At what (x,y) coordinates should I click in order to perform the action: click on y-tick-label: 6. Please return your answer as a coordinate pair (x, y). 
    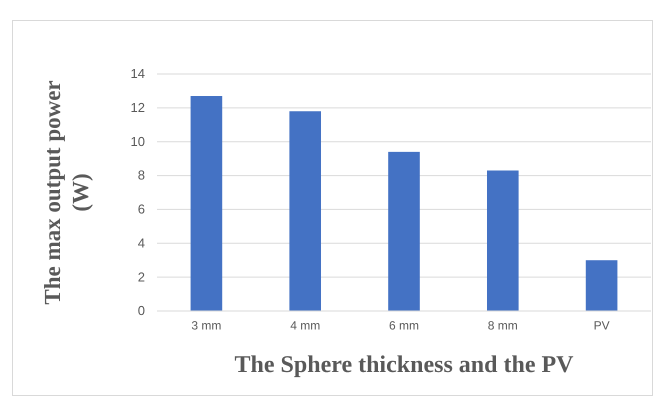
    Looking at the image, I should click on (141, 209).